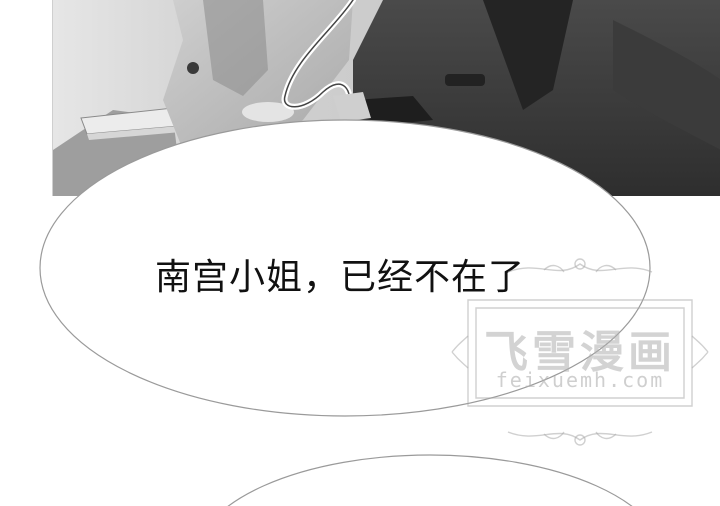 The height and width of the screenshot is (506, 720). I want to click on watermark-url: feixuemh.com, so click(580, 380).